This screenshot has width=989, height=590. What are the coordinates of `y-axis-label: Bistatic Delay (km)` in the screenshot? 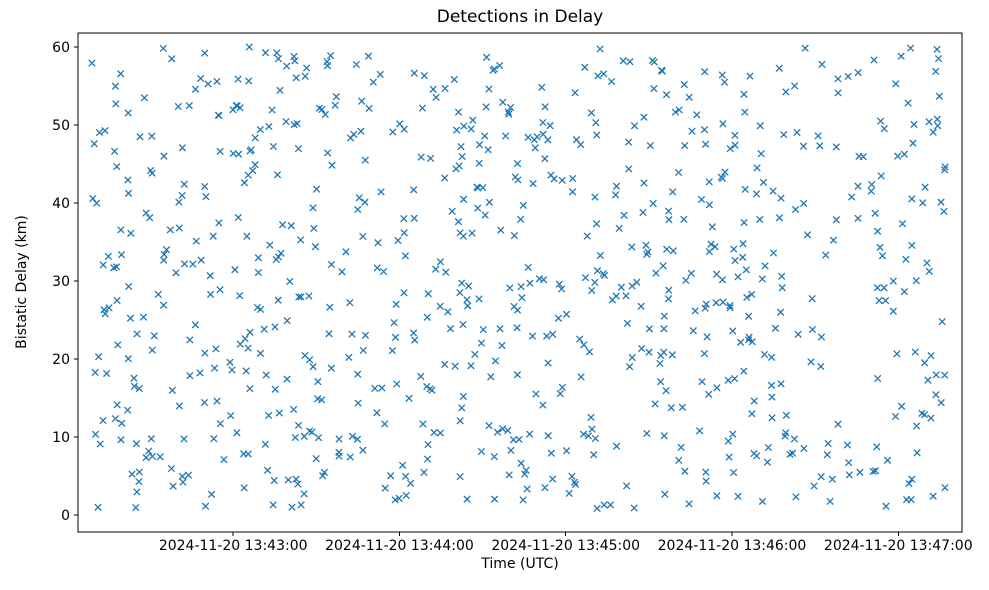 It's located at (22, 282).